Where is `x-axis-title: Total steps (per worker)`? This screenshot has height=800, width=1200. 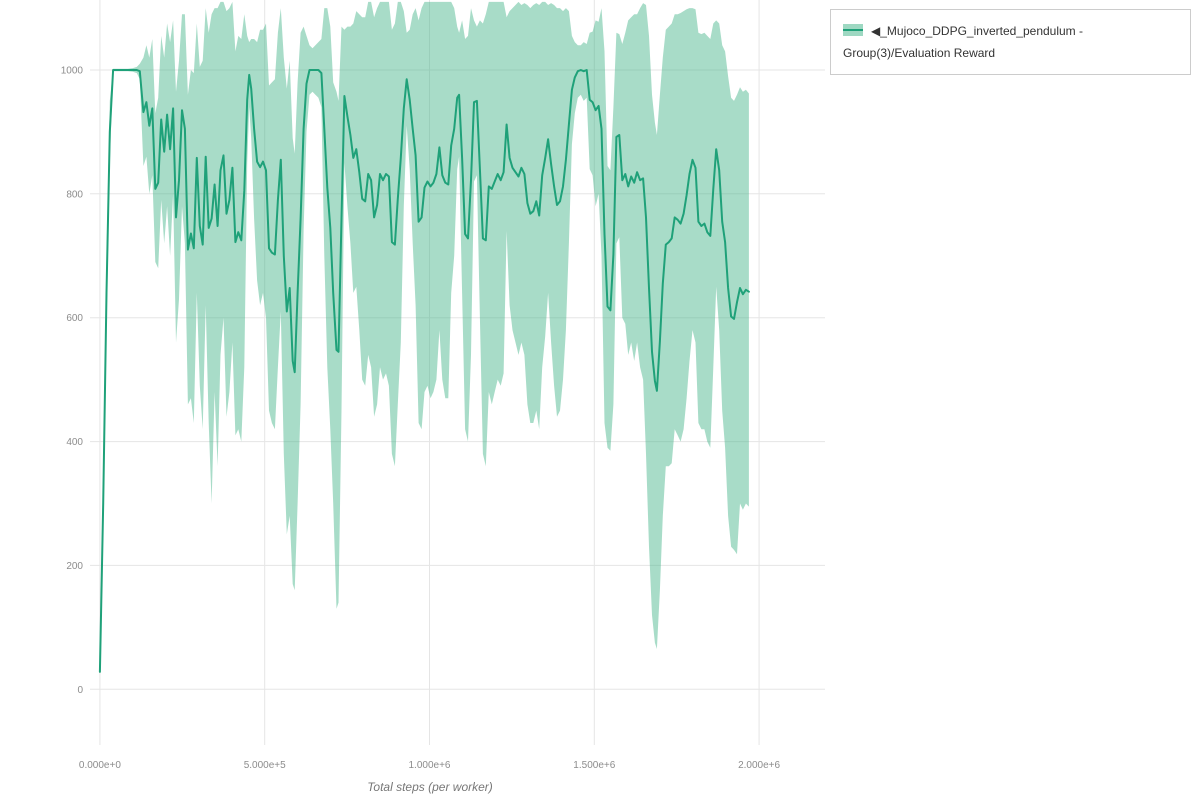
x-axis-title: Total steps (per worker) is located at coordinates (430, 787).